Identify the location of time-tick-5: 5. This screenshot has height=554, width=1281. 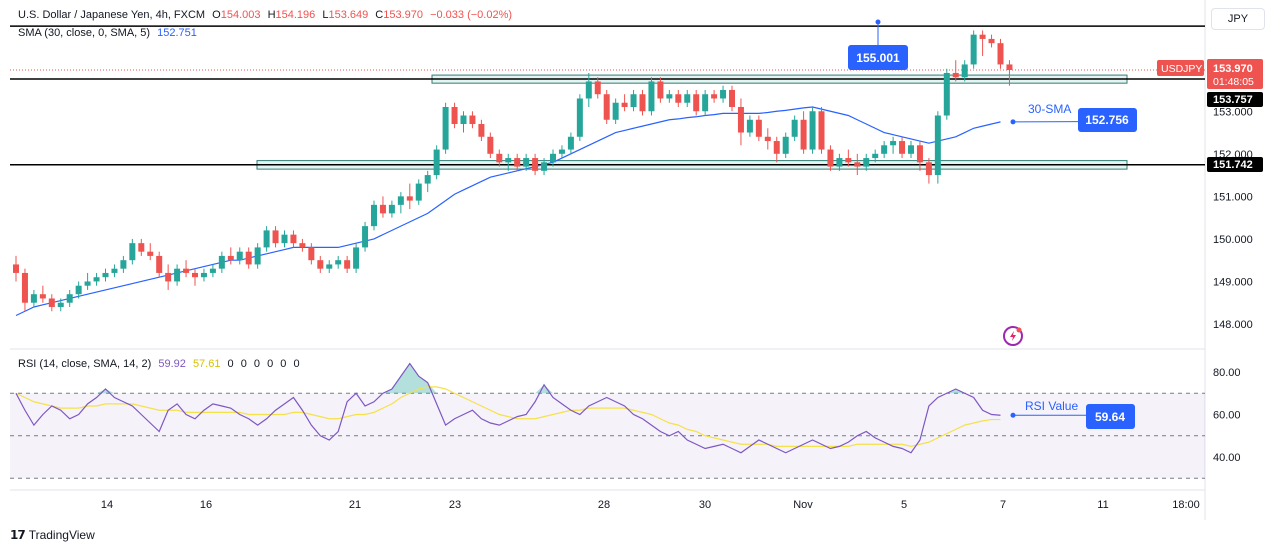
(904, 505).